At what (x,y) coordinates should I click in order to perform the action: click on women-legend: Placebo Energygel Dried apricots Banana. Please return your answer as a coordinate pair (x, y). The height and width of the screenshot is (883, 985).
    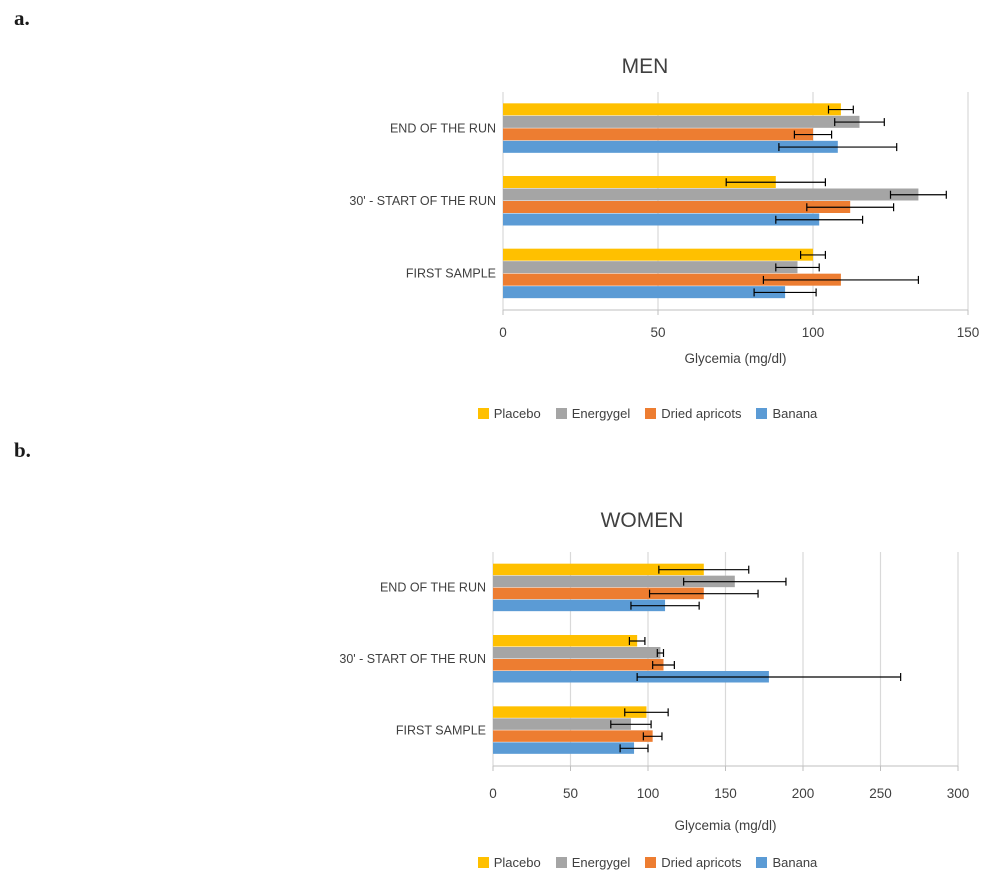
    Looking at the image, I should click on (620, 862).